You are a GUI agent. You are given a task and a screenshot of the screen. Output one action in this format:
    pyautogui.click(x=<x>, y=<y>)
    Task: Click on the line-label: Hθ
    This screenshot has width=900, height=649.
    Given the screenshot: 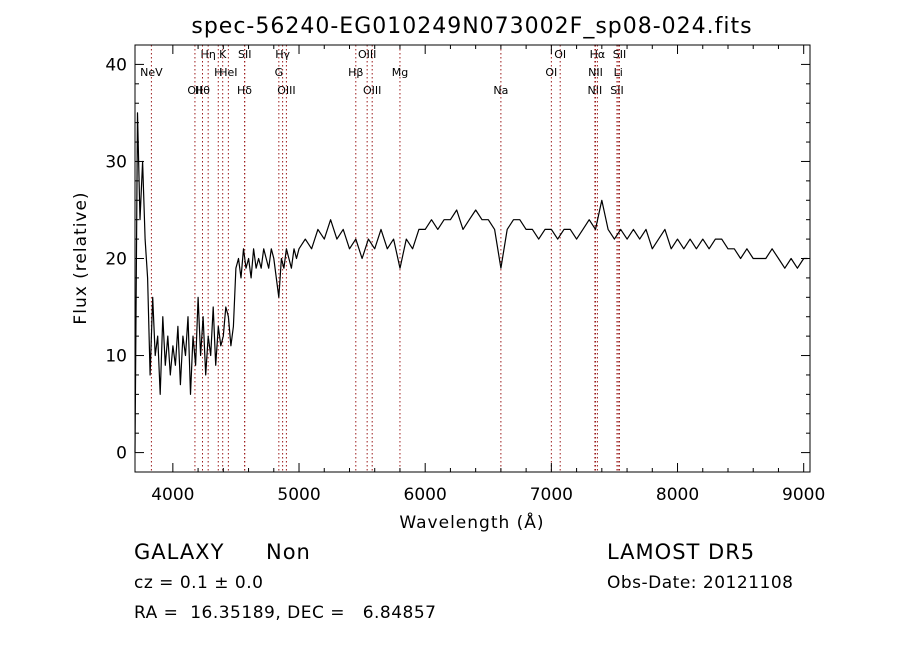 What is the action you would take?
    pyautogui.click(x=202, y=90)
    